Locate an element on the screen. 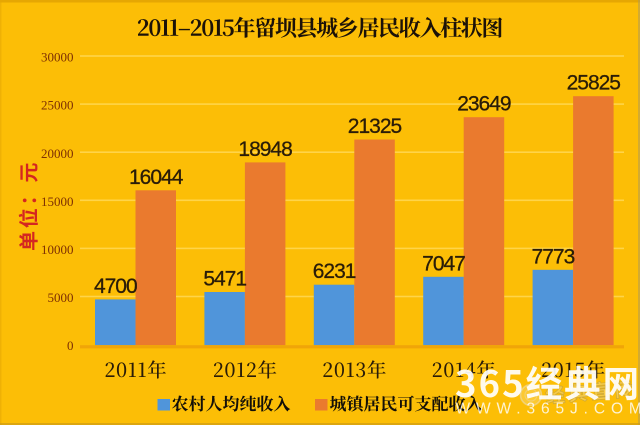 The width and height of the screenshot is (640, 425). svg-text: 5000 is located at coordinates (61, 297).